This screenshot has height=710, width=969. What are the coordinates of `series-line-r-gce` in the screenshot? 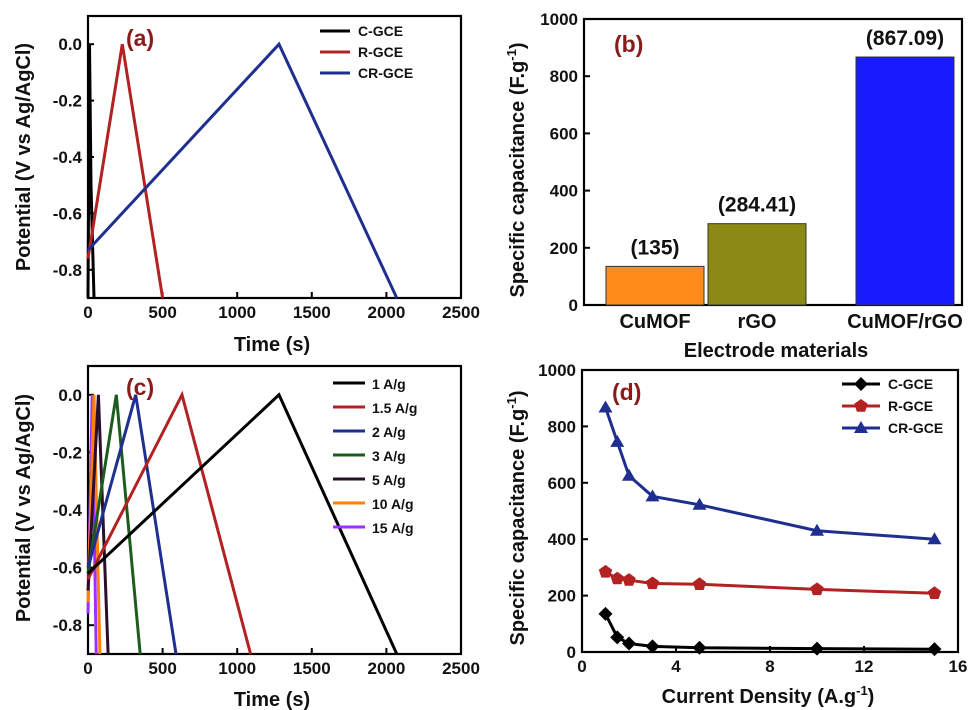 It's located at (125, 171).